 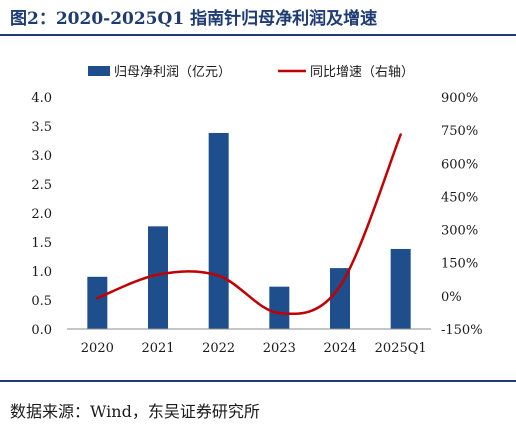 I want to click on x-tick-label: 2022, so click(x=218, y=348).